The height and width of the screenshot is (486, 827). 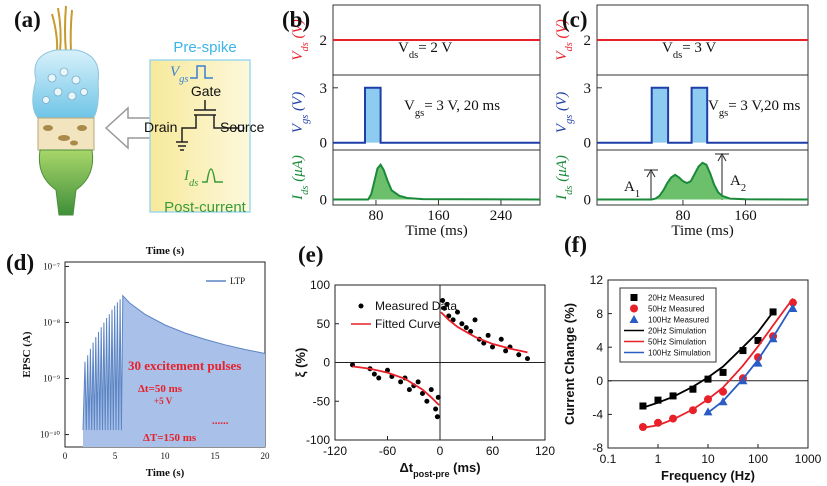 What do you see at coordinates (237, 281) in the screenshot?
I see `legend-label: LTP` at bounding box center [237, 281].